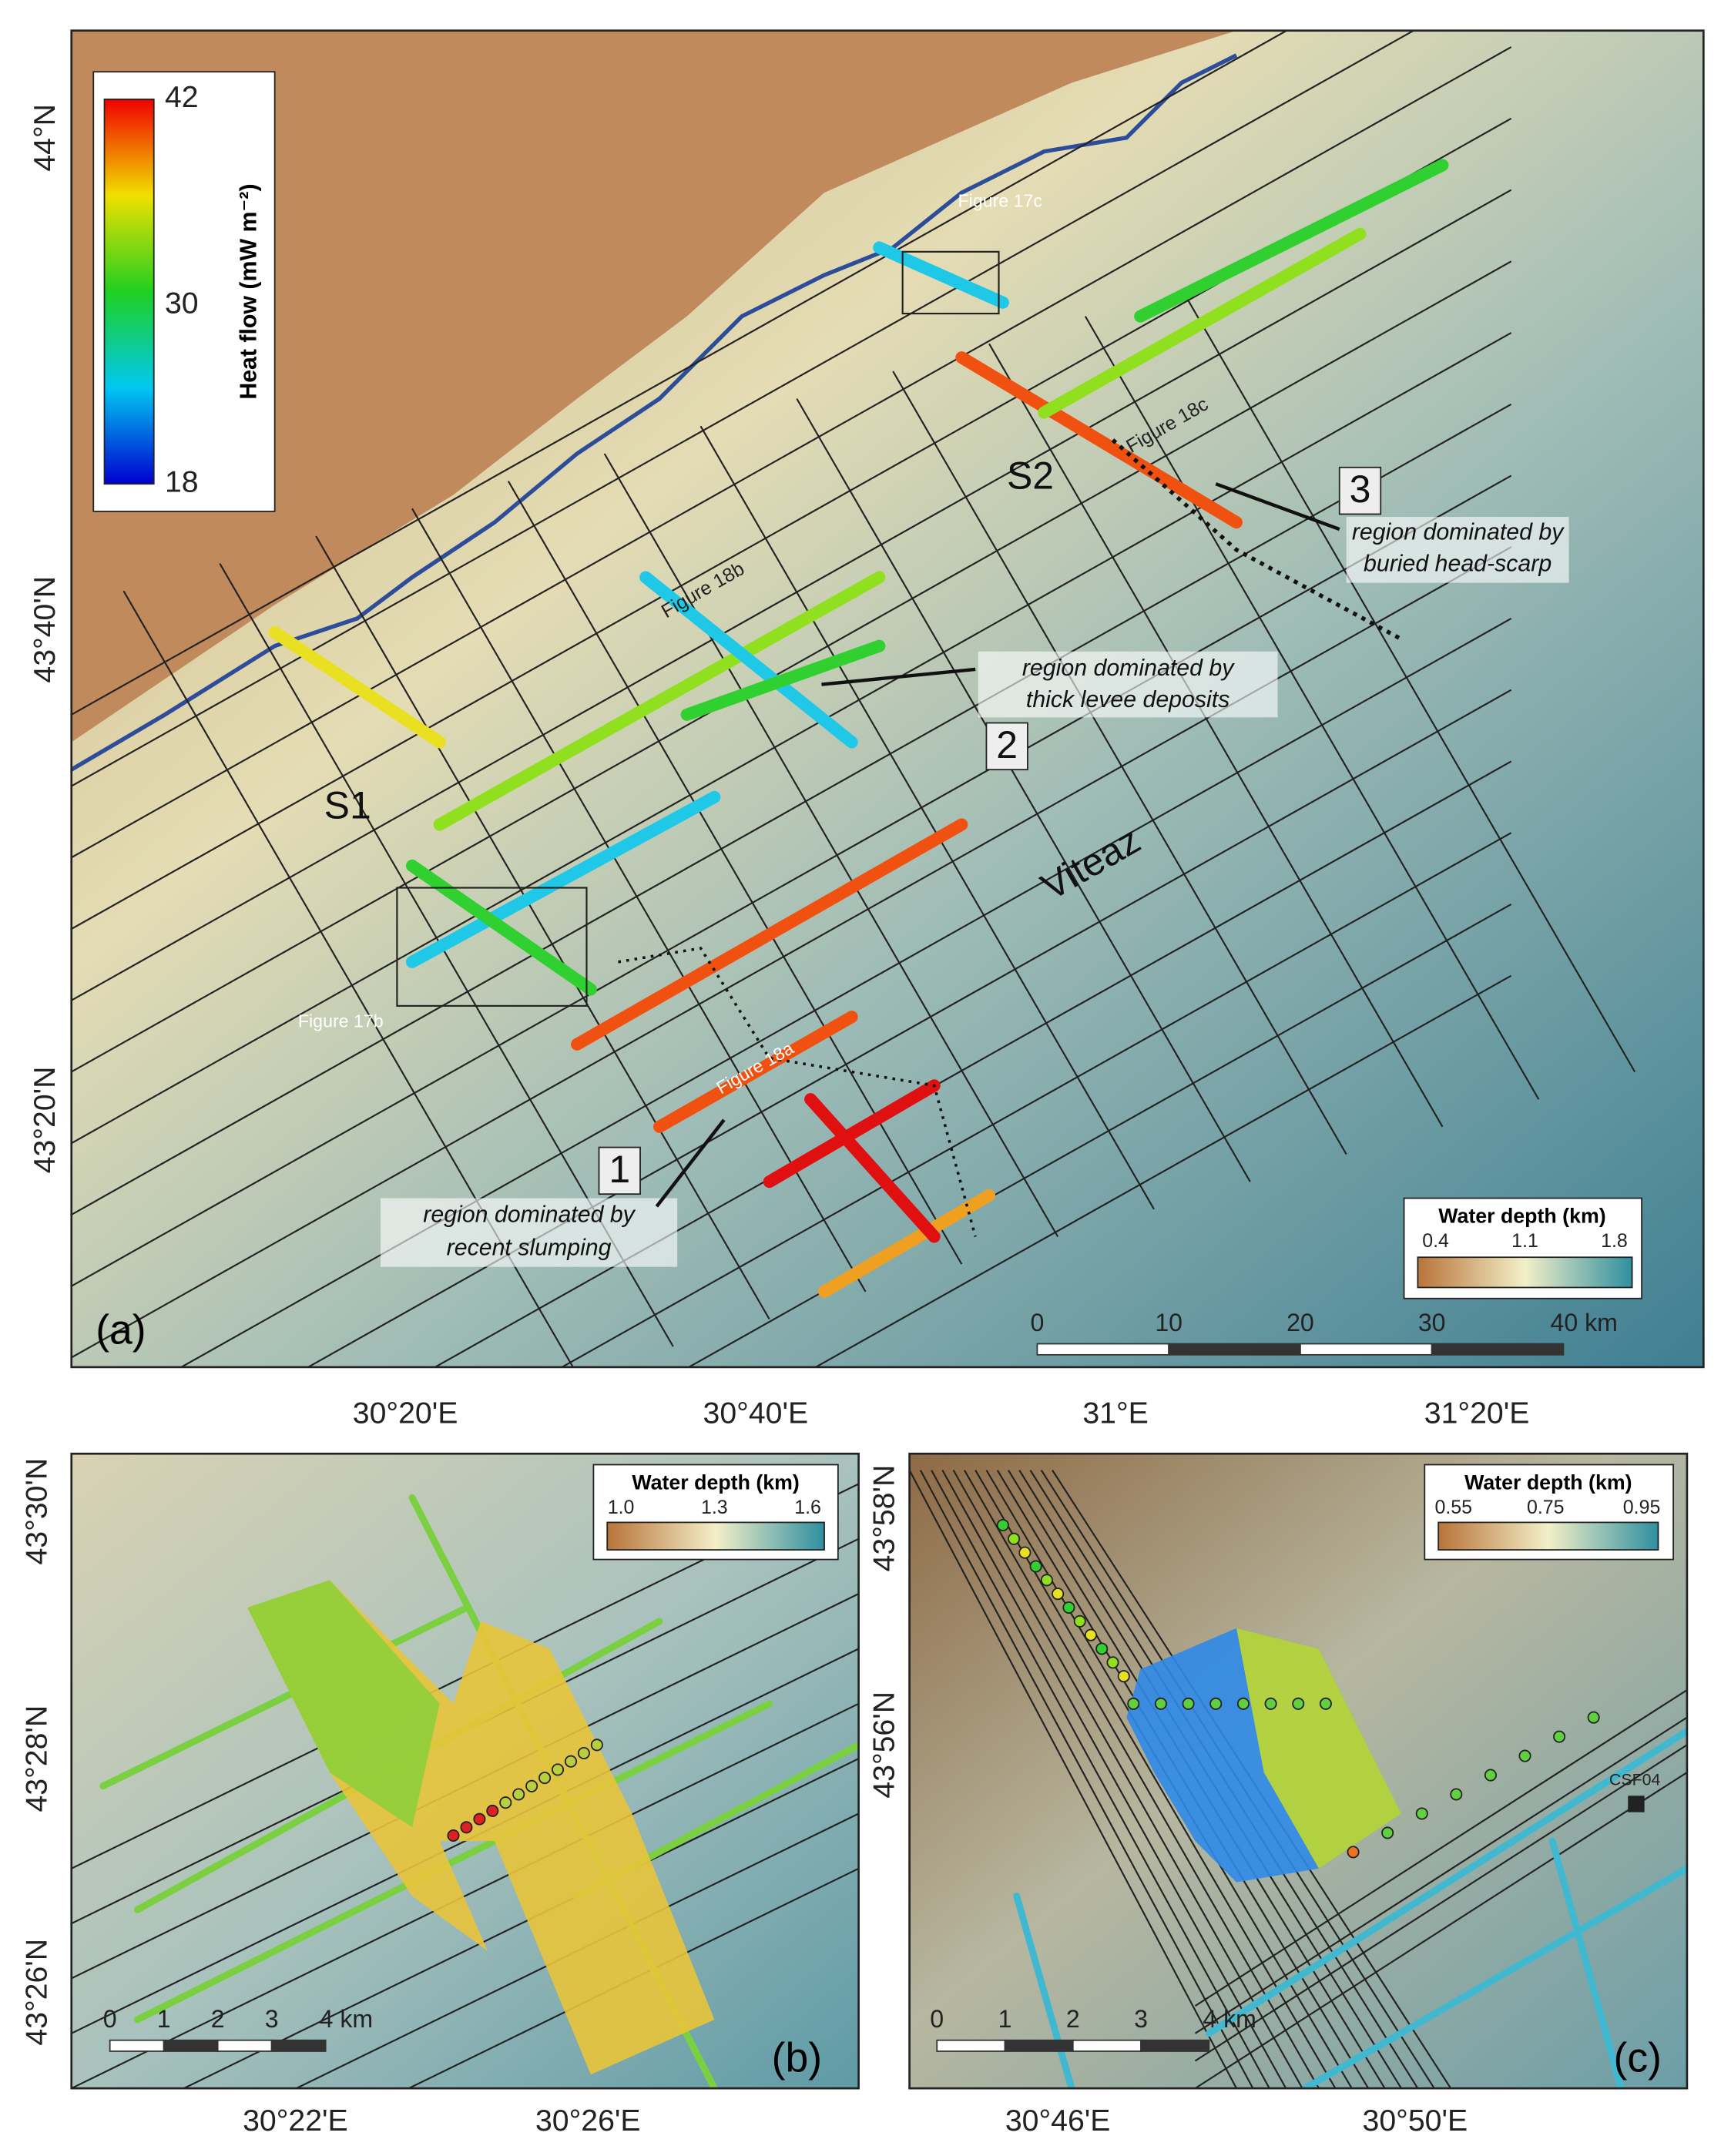 This screenshot has height=2156, width=1731. Describe the element at coordinates (529, 1248) in the screenshot. I see `annotation: recent slumping` at that location.